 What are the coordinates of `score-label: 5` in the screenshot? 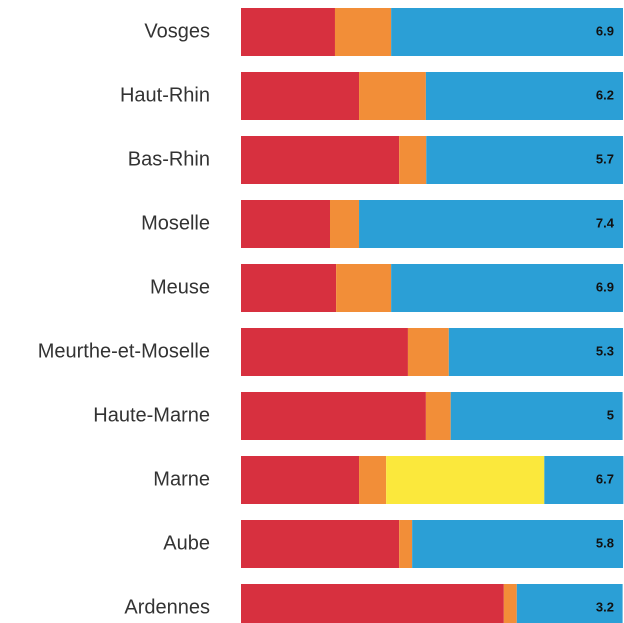 It's located at (610, 414).